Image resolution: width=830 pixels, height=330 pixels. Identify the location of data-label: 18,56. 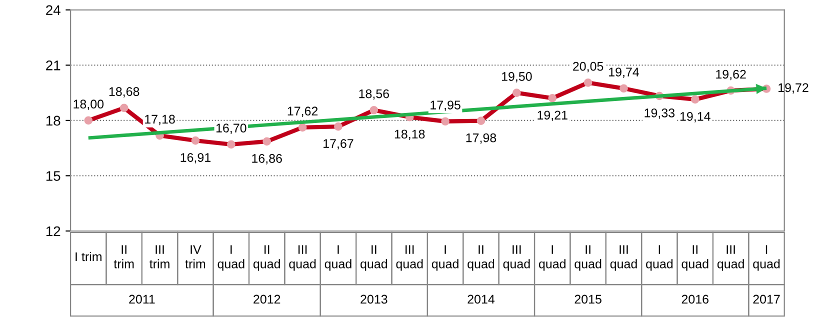
(374, 94).